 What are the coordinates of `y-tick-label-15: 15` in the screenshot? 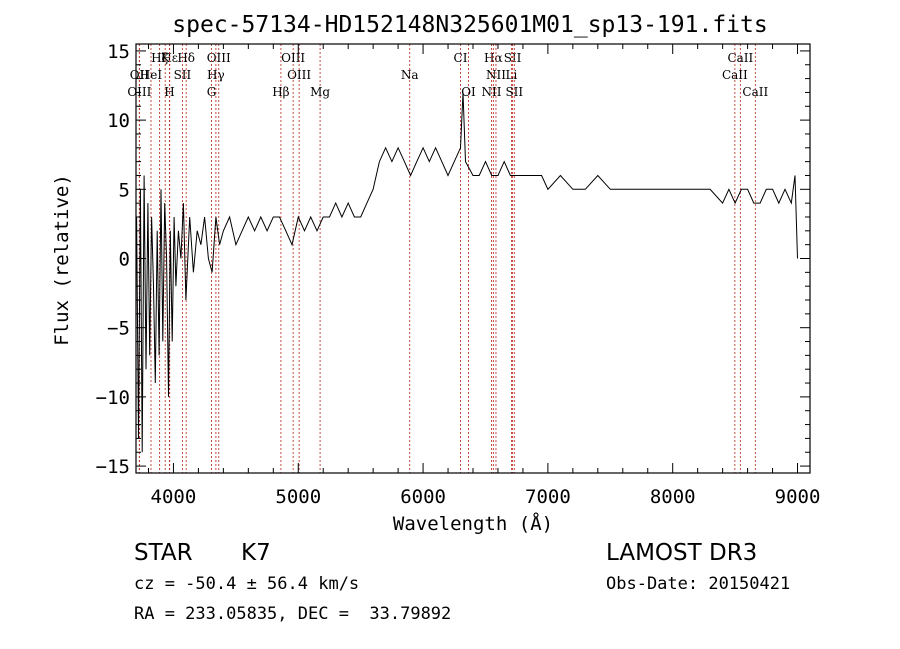 It's located at (118, 52).